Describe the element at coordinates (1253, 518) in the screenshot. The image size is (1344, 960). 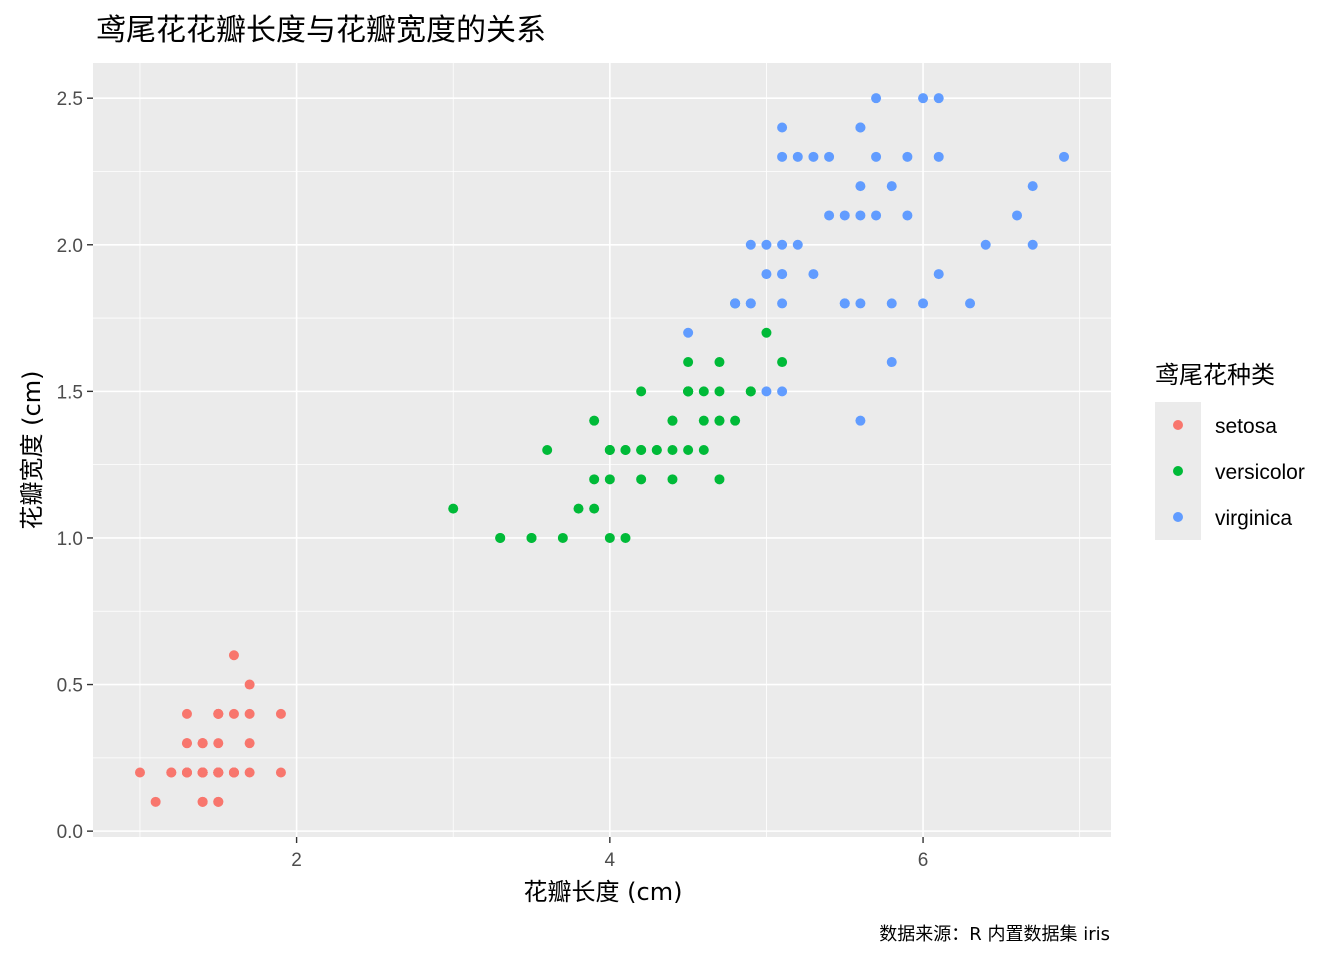
I see `legend-label-virginica: virginica` at that location.